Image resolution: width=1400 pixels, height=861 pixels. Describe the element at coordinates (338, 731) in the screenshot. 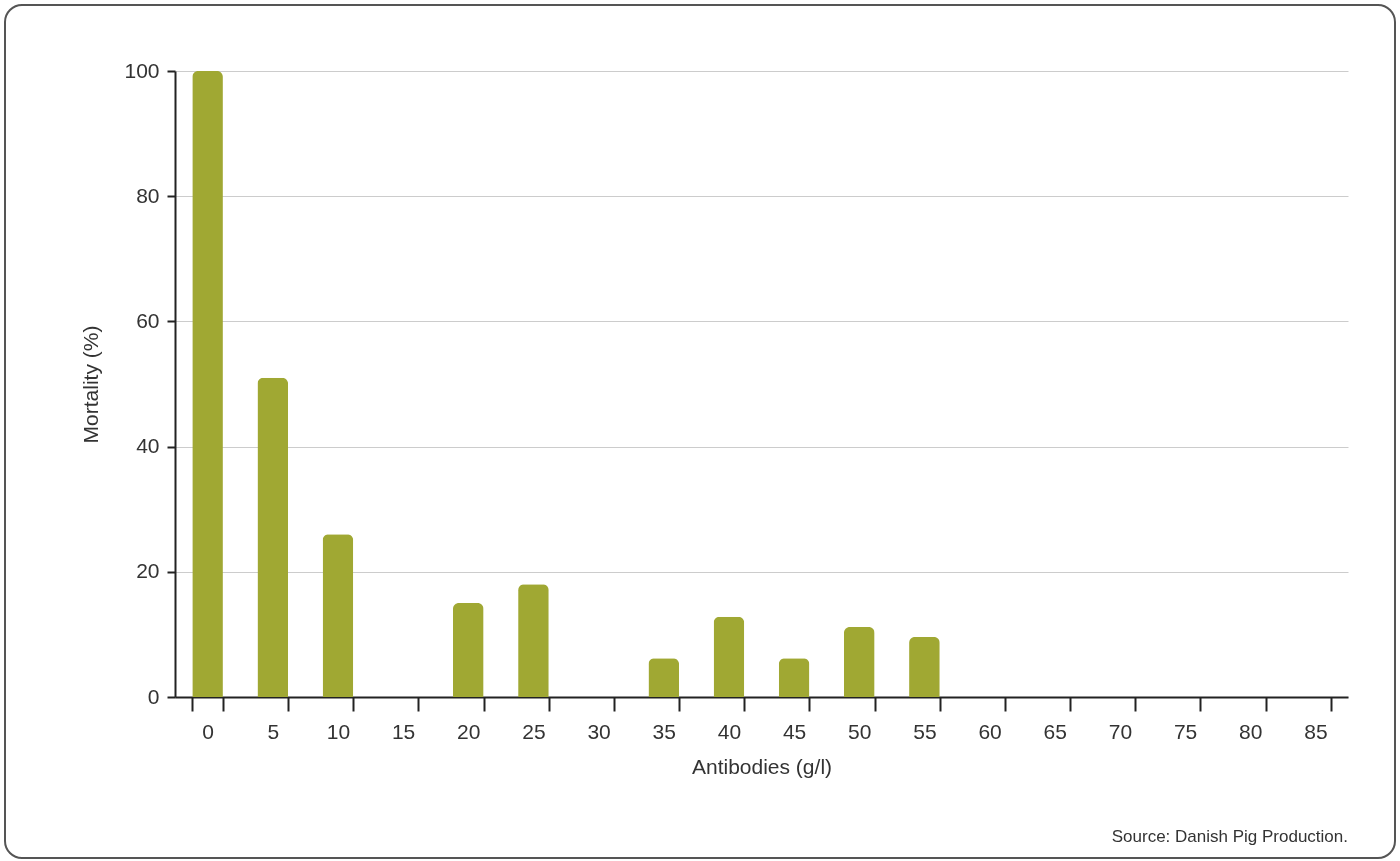

I see `x-tick-label: 10` at that location.